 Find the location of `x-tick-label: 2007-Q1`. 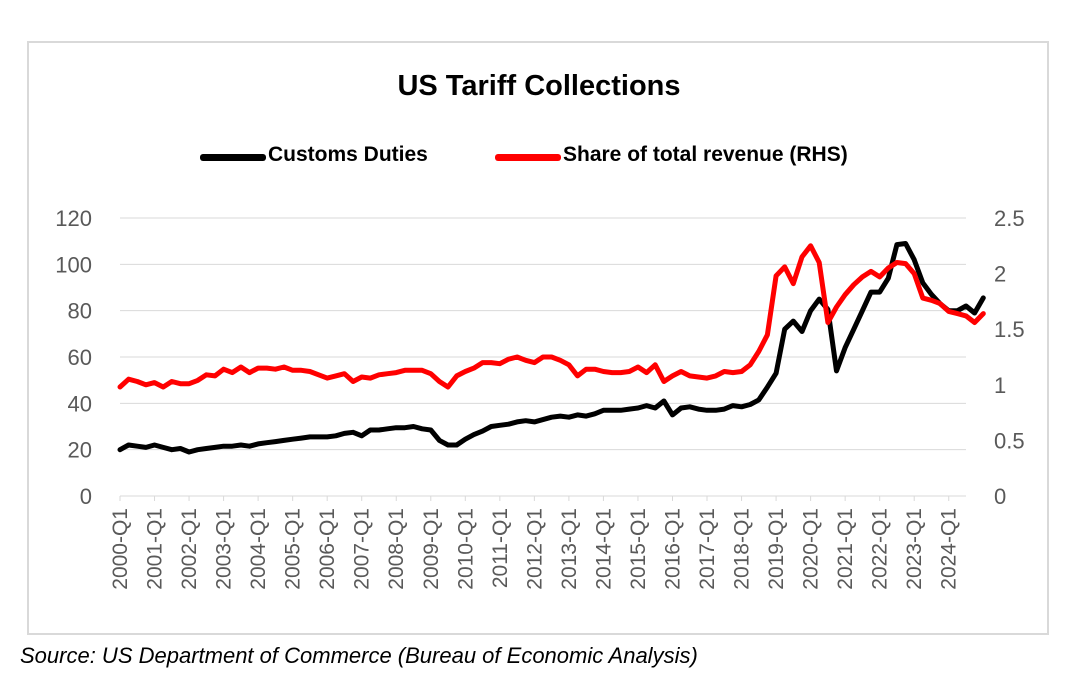

x-tick-label: 2007-Q1 is located at coordinates (362, 549).